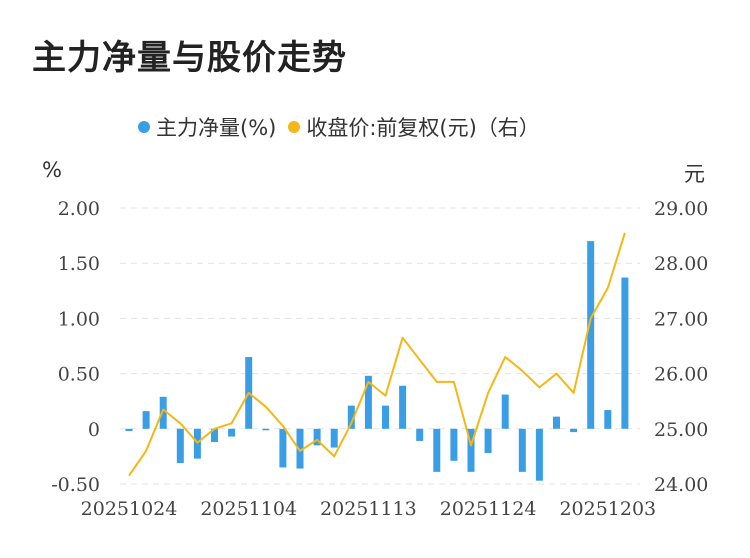 The width and height of the screenshot is (750, 558). What do you see at coordinates (681, 430) in the screenshot?
I see `right-tick-label: 25.00` at bounding box center [681, 430].